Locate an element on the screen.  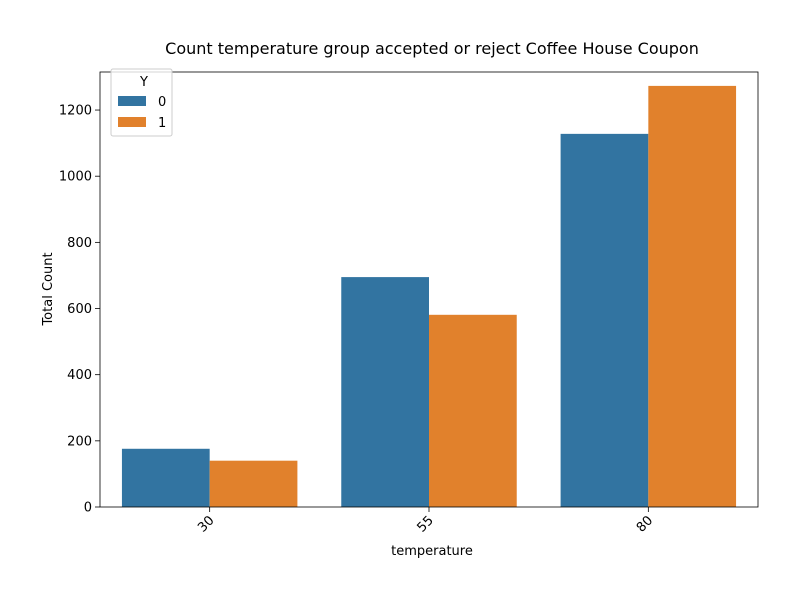
x-tick-label: 80 is located at coordinates (645, 524).